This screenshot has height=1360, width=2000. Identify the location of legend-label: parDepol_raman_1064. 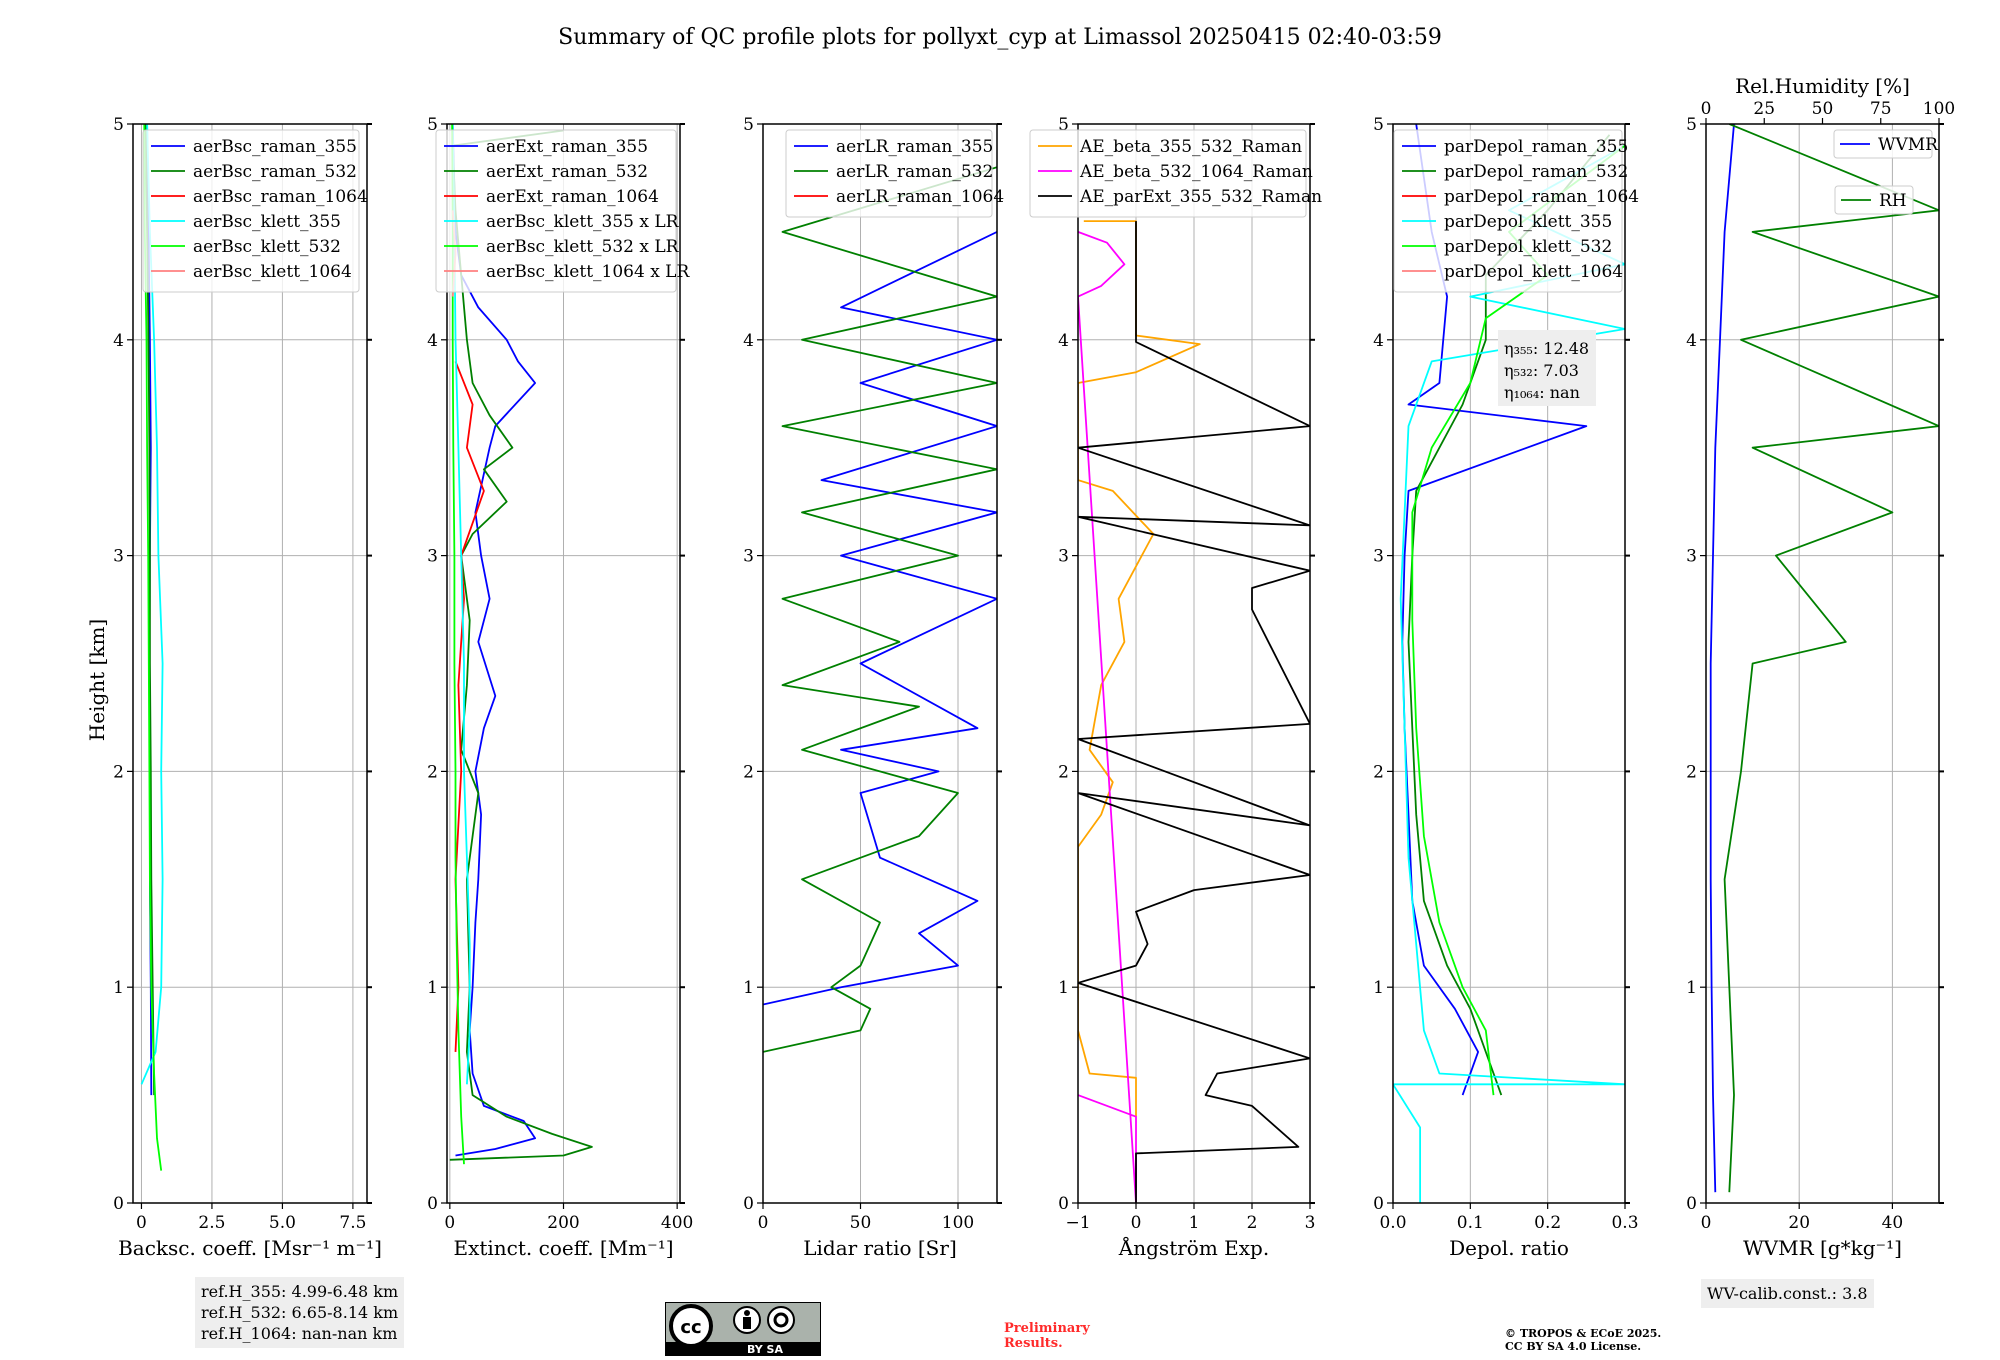
(1541, 197).